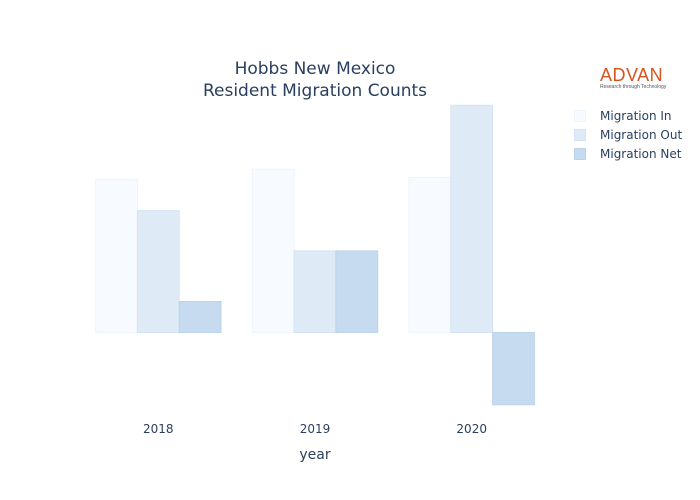 The image size is (700, 500). Describe the element at coordinates (632, 75) in the screenshot. I see `logo-wordmark: ADVAN` at that location.